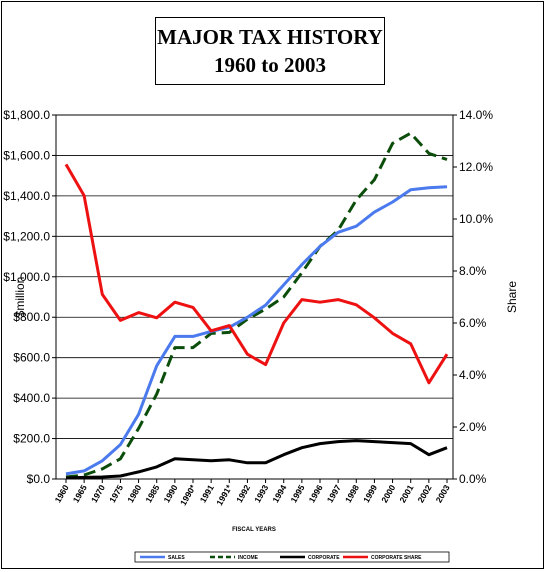  I want to click on left-tick-label: $0.0, so click(39, 479).